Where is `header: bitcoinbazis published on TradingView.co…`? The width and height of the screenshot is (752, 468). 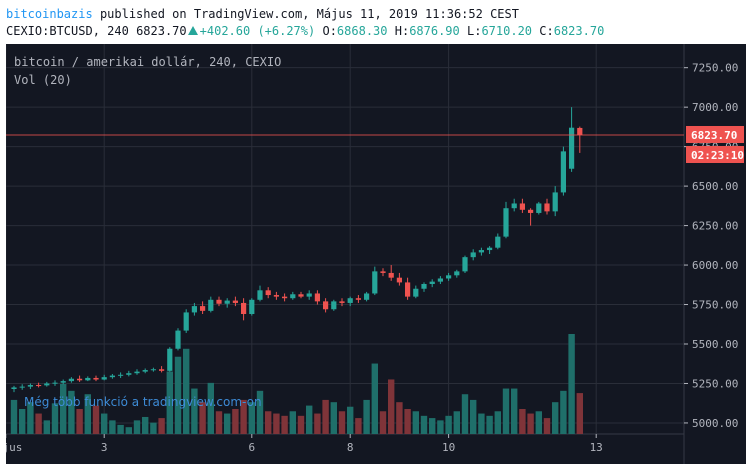 header: bitcoinbazis published on TradingView.co… is located at coordinates (376, 22).